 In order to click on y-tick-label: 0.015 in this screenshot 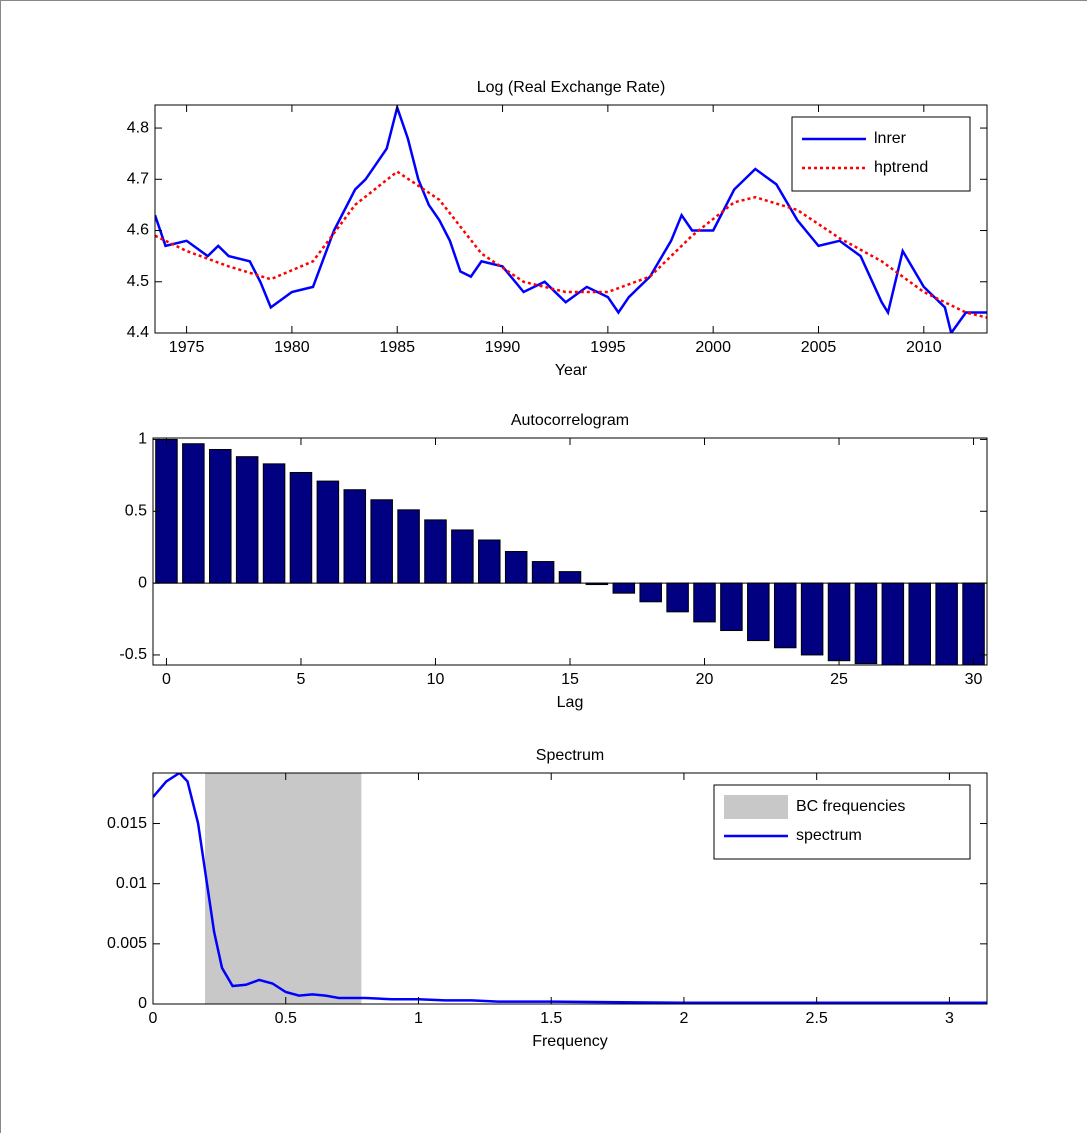, I will do `click(127, 823)`.